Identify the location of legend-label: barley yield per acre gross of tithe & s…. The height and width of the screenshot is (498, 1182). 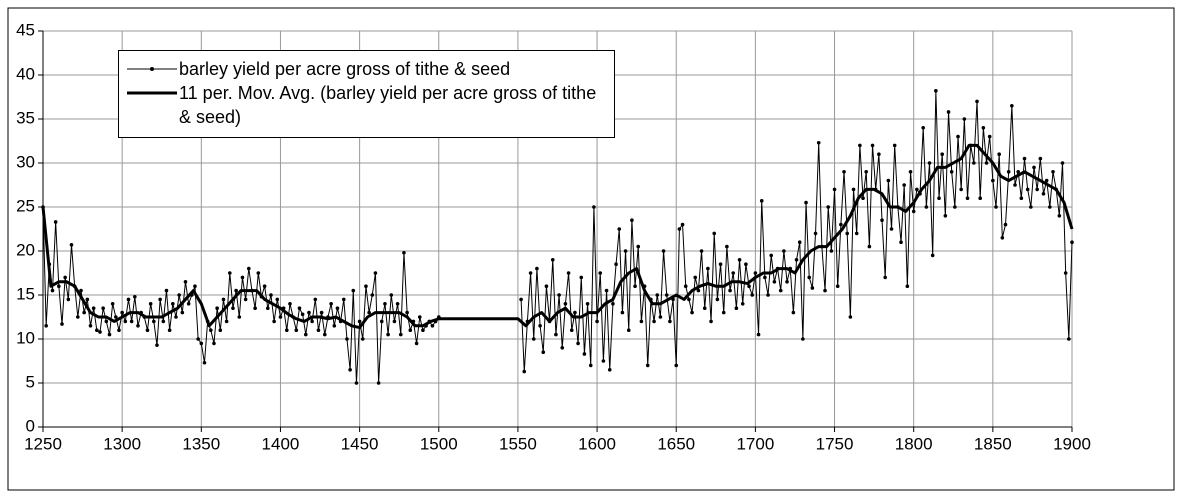
(345, 69).